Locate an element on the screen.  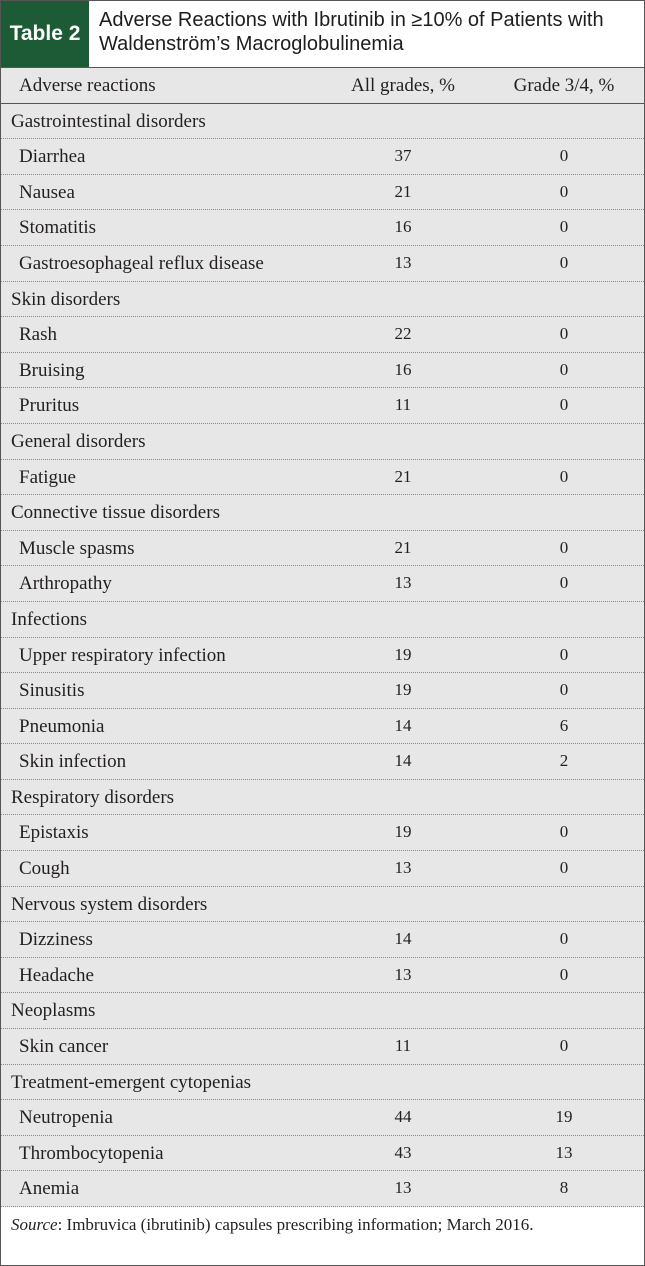
percent-cell: 22 is located at coordinates (403, 334).